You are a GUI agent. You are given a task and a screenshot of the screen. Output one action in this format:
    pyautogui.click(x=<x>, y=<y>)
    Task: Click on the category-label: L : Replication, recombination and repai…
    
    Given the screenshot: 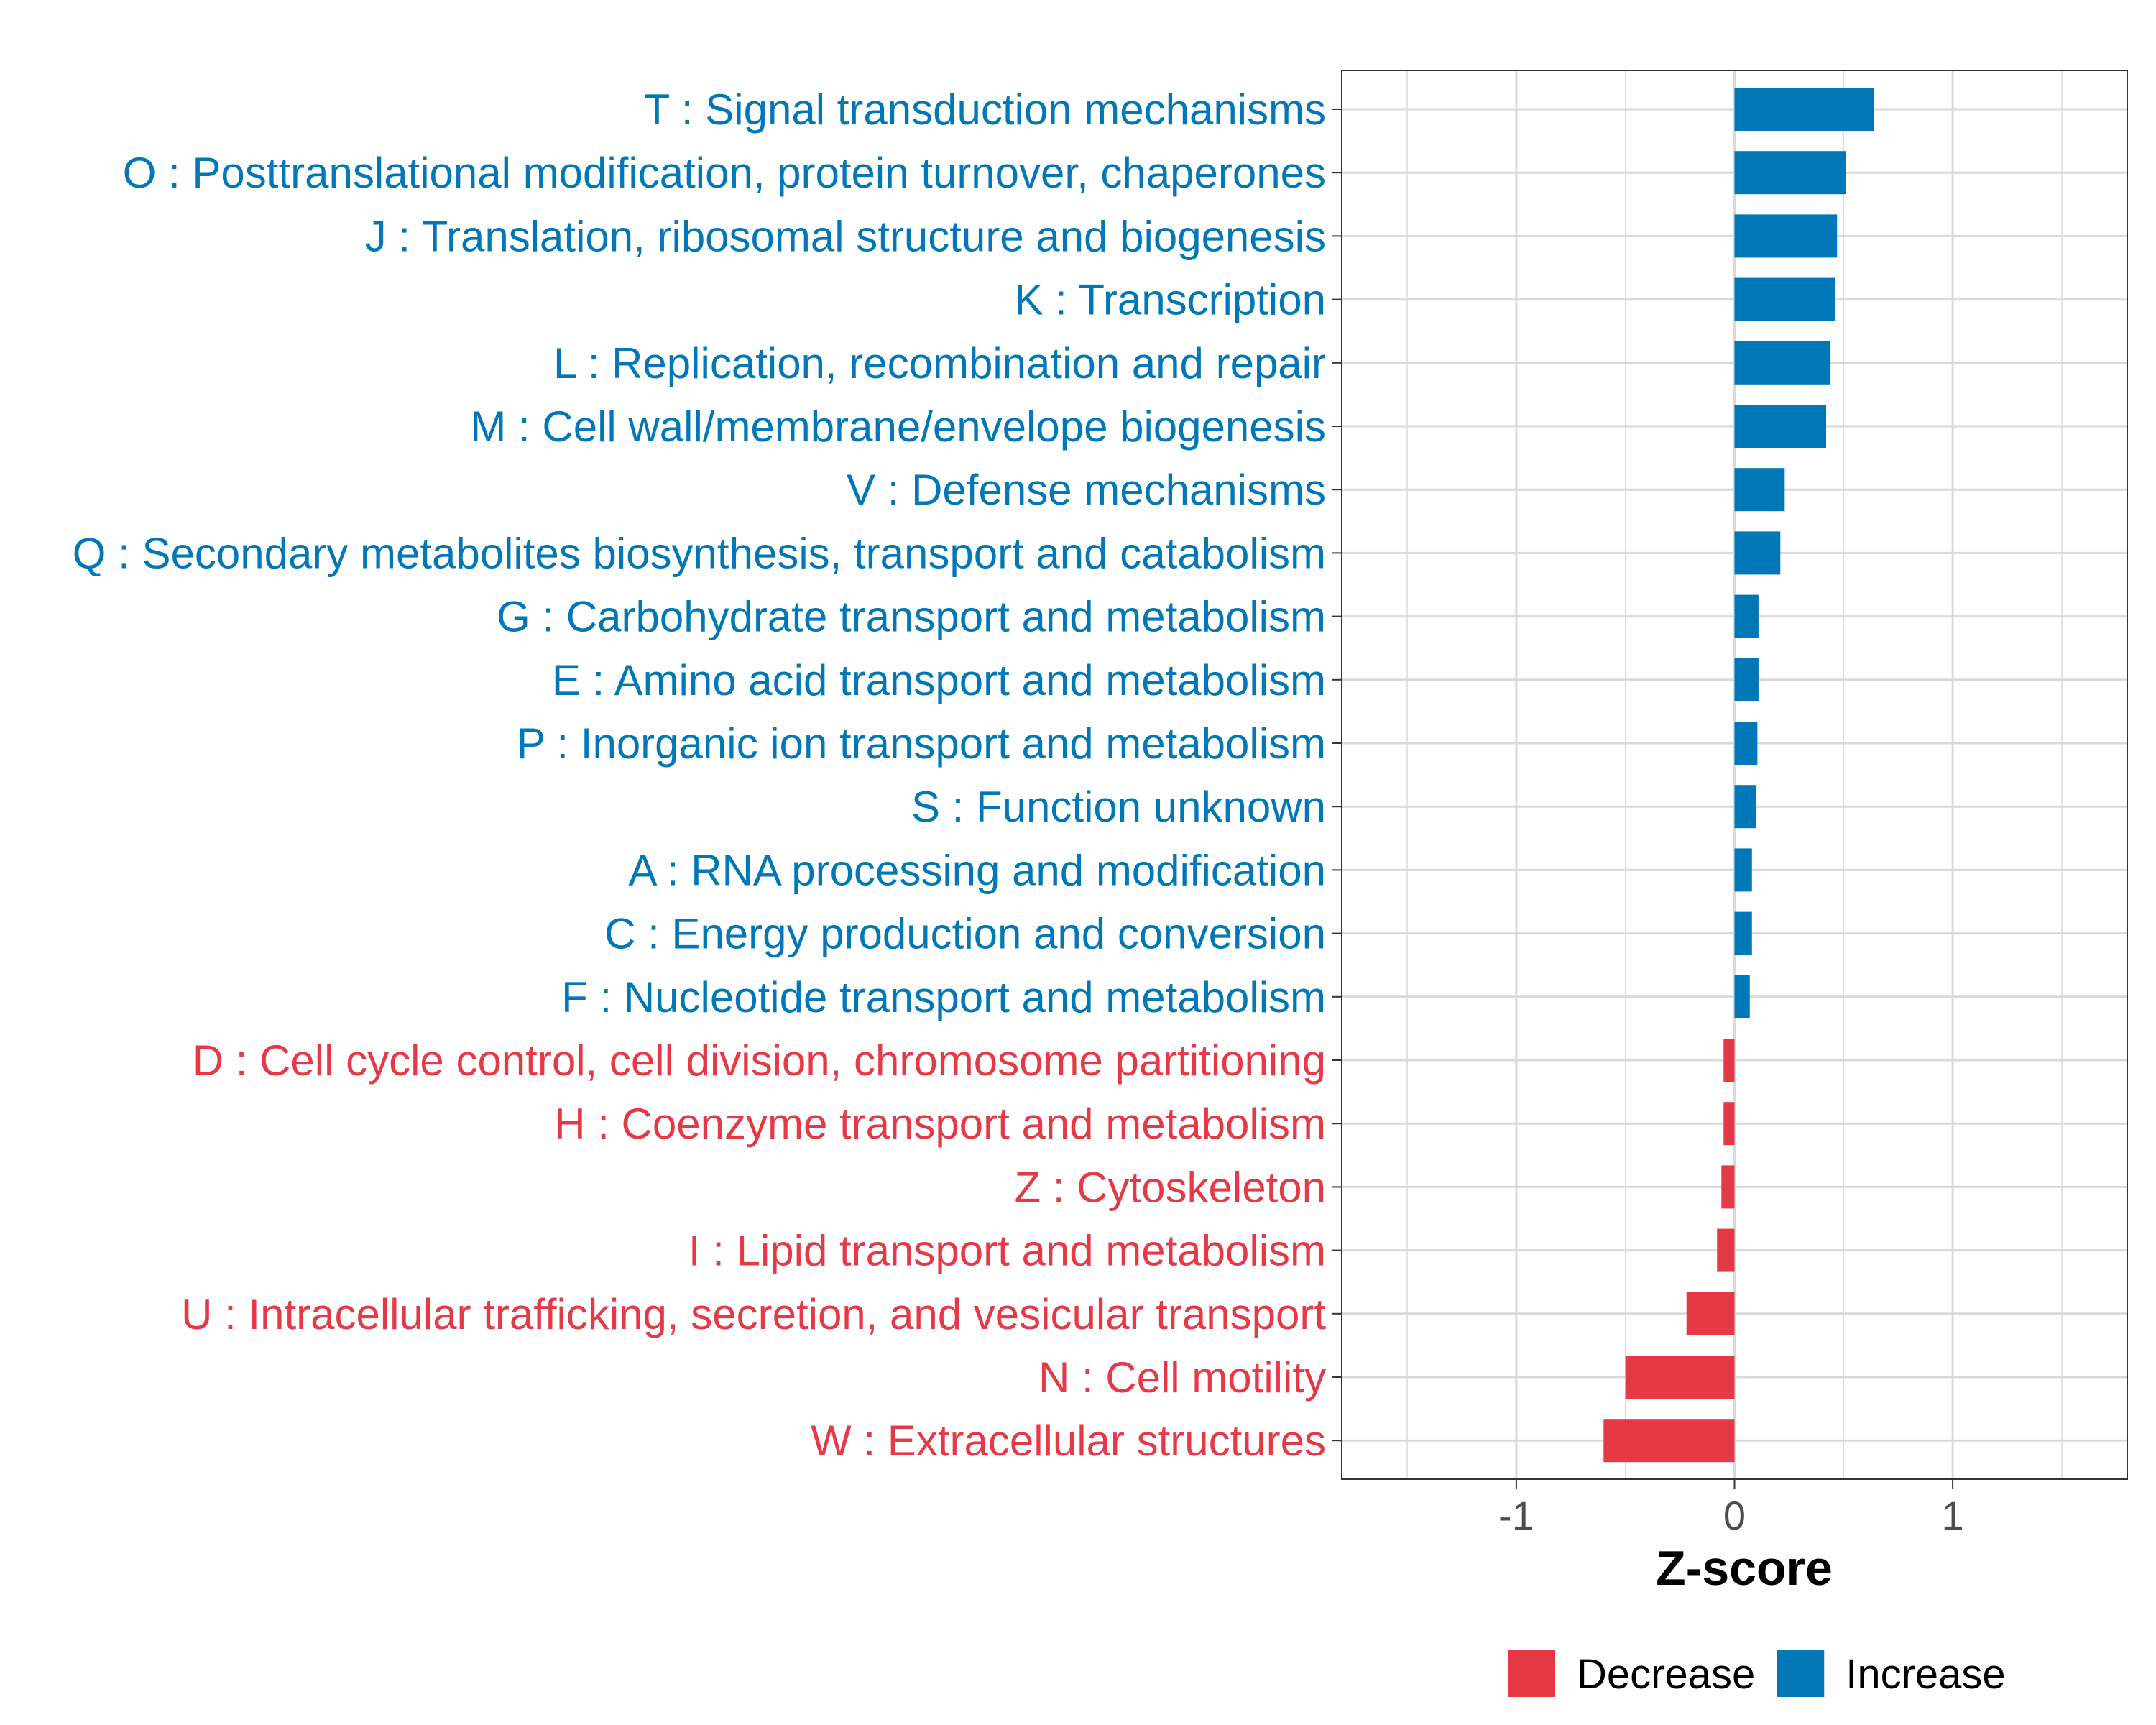 What is the action you would take?
    pyautogui.click(x=940, y=363)
    